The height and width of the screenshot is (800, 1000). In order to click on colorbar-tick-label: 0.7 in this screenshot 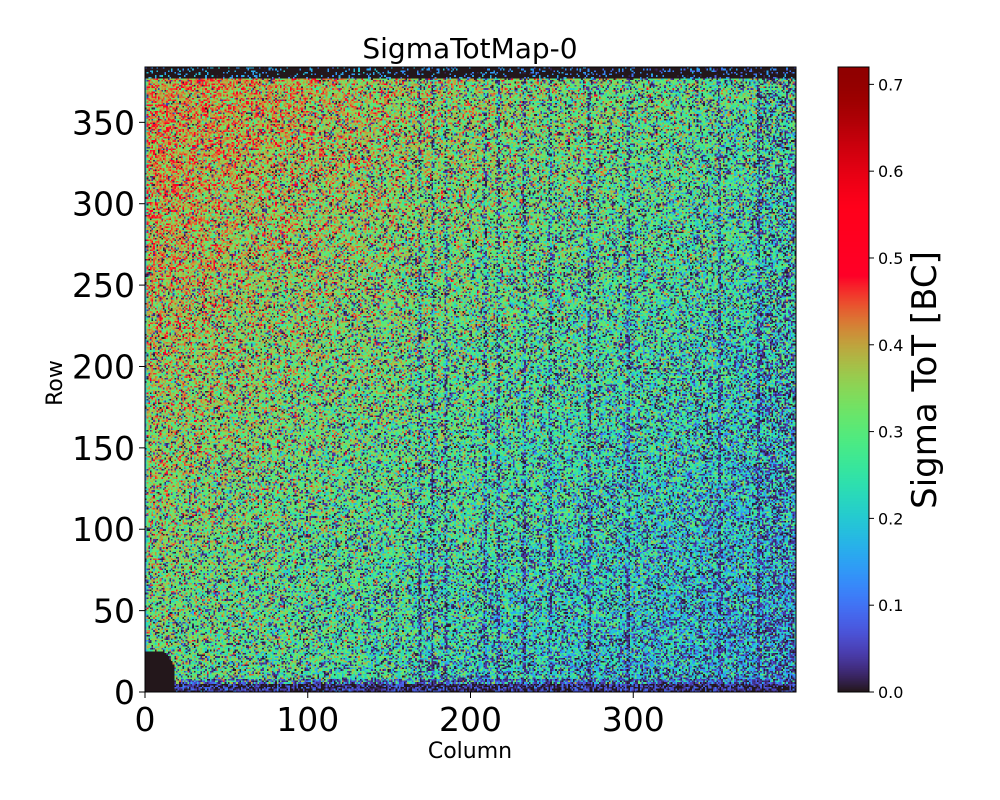, I will do `click(890, 84)`.